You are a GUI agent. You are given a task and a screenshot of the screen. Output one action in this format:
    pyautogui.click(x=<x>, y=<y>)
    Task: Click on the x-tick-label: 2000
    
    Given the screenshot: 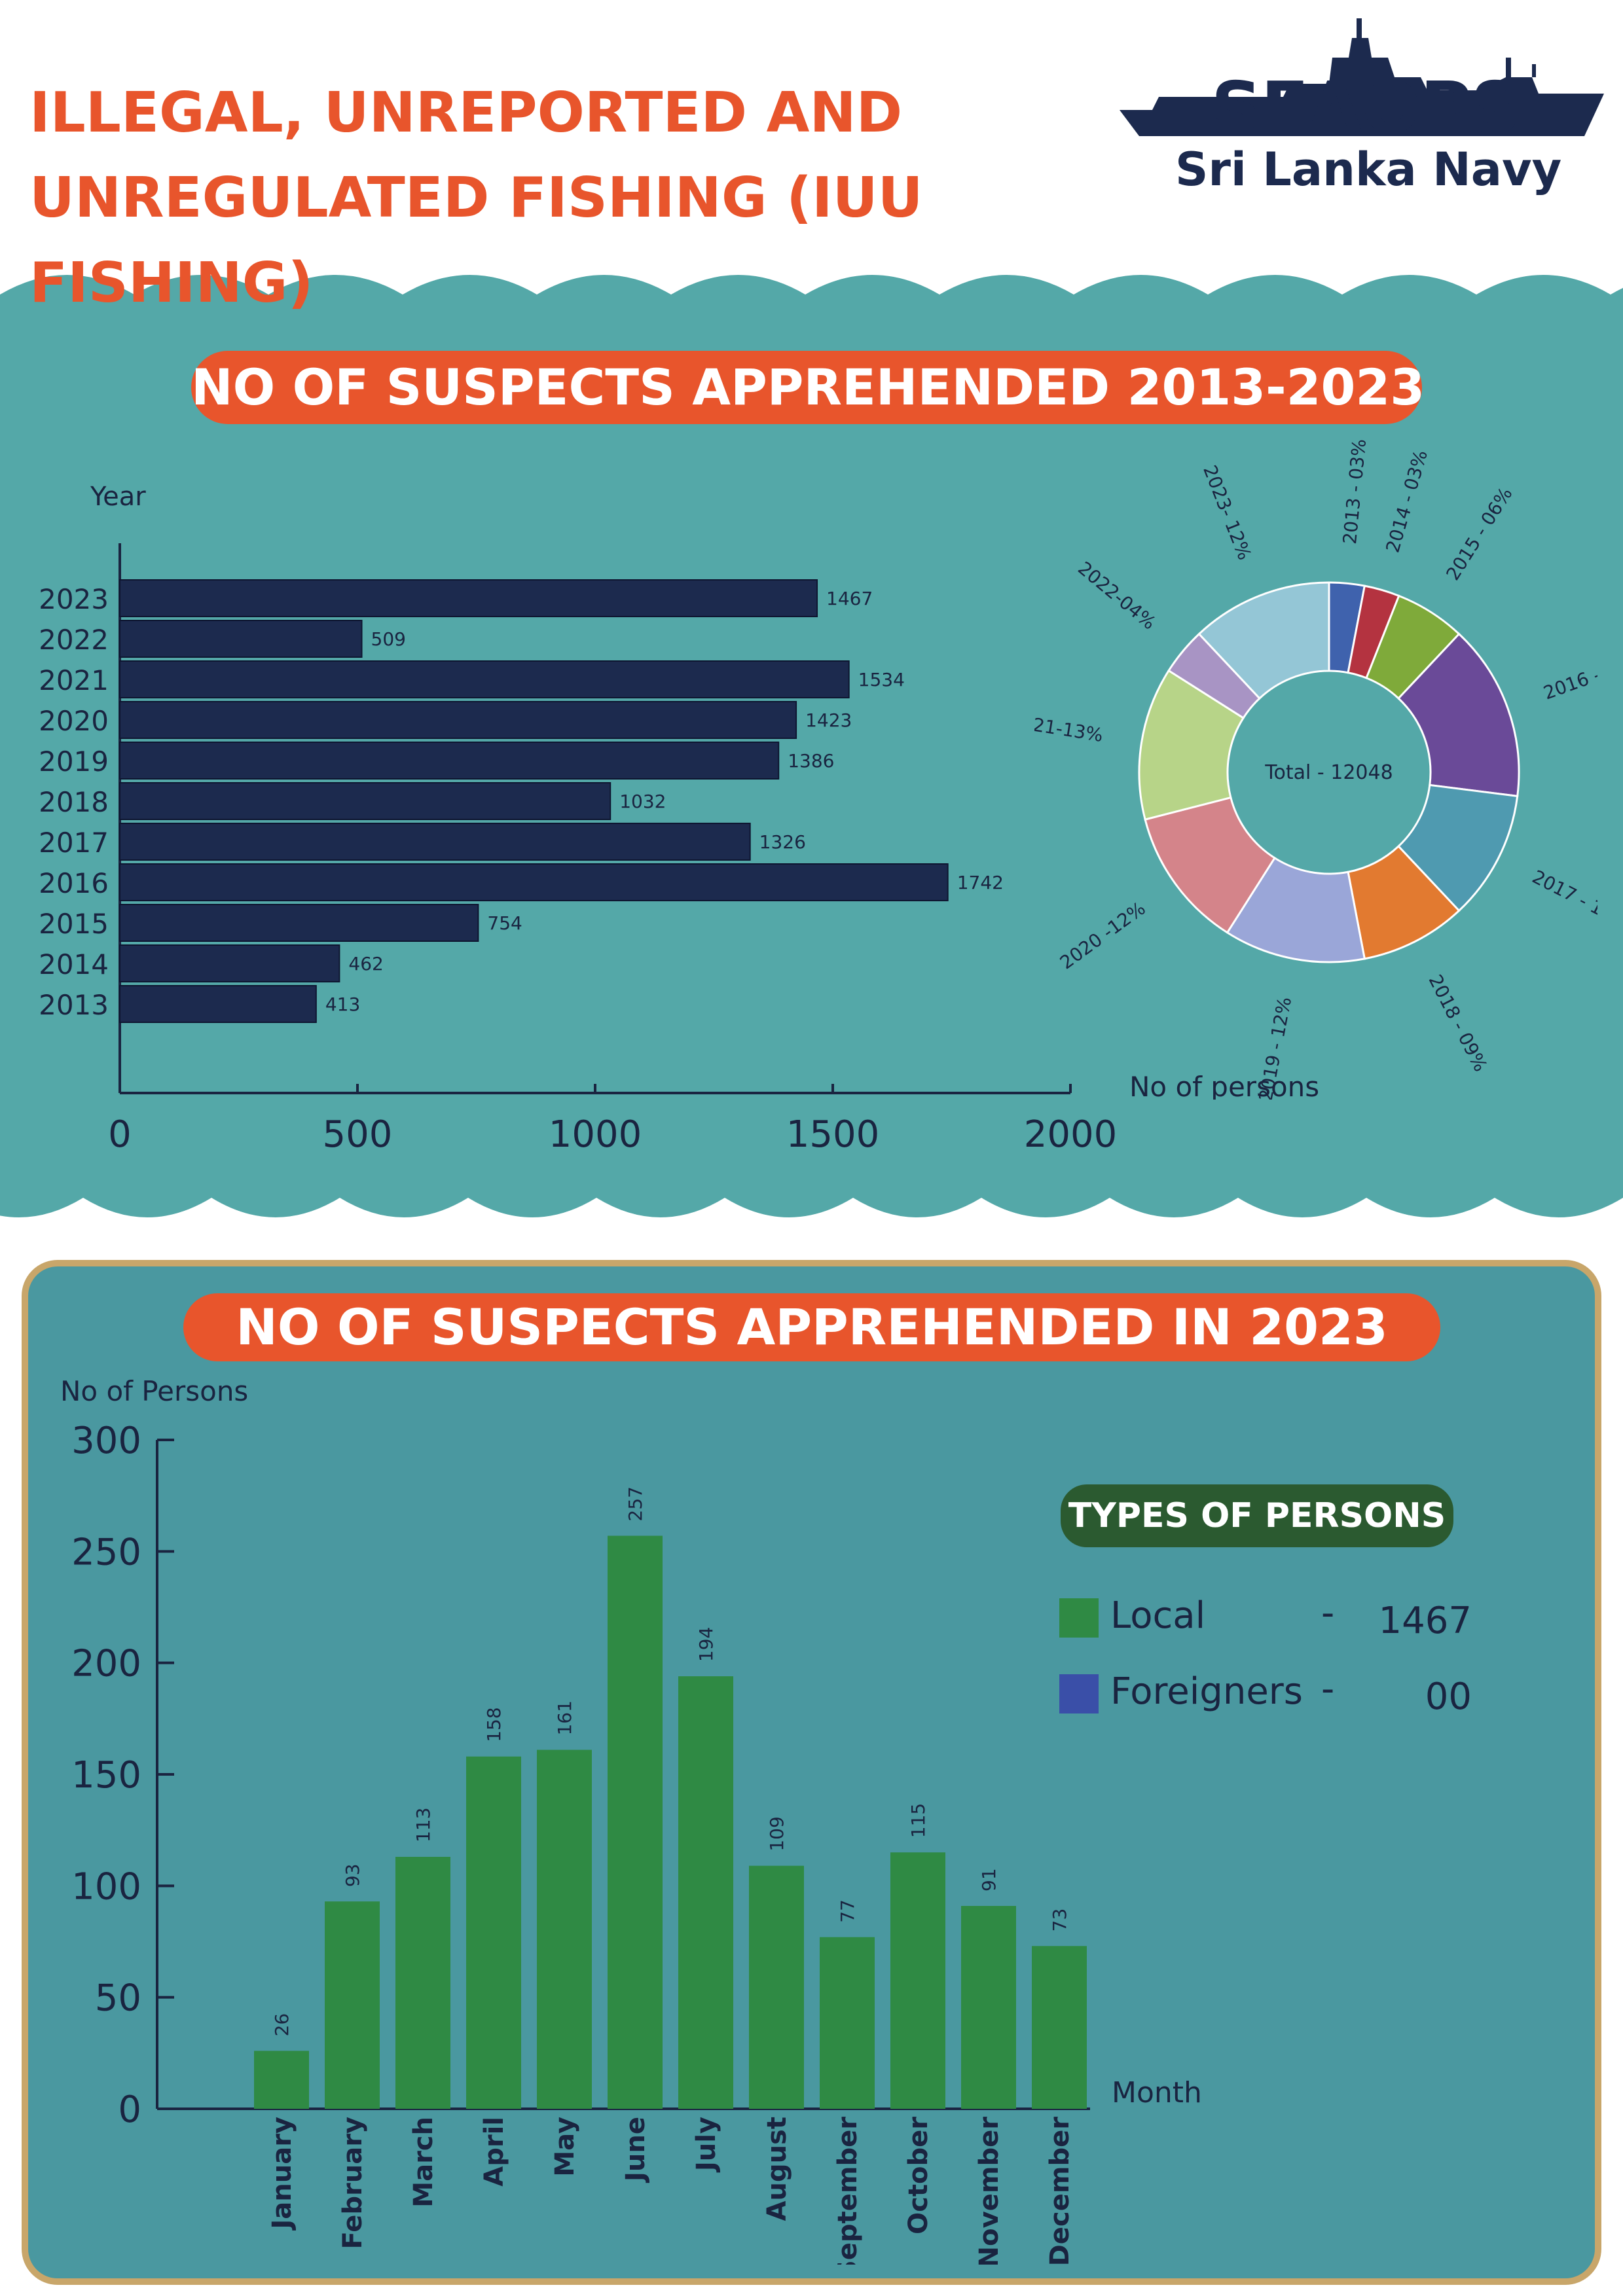 What is the action you would take?
    pyautogui.click(x=1071, y=1134)
    